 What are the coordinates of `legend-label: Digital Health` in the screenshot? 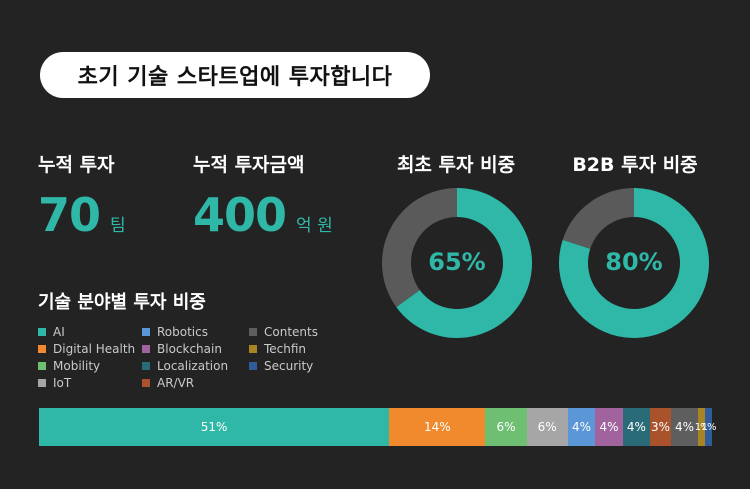 It's located at (94, 349).